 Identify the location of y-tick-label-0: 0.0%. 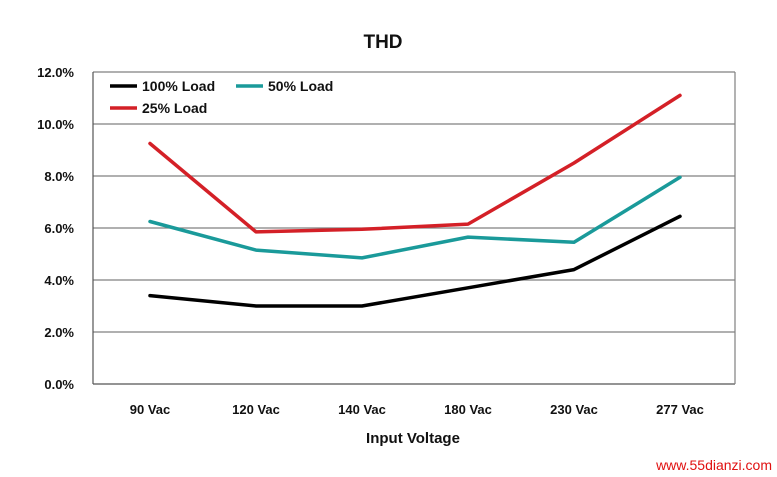
(59, 384).